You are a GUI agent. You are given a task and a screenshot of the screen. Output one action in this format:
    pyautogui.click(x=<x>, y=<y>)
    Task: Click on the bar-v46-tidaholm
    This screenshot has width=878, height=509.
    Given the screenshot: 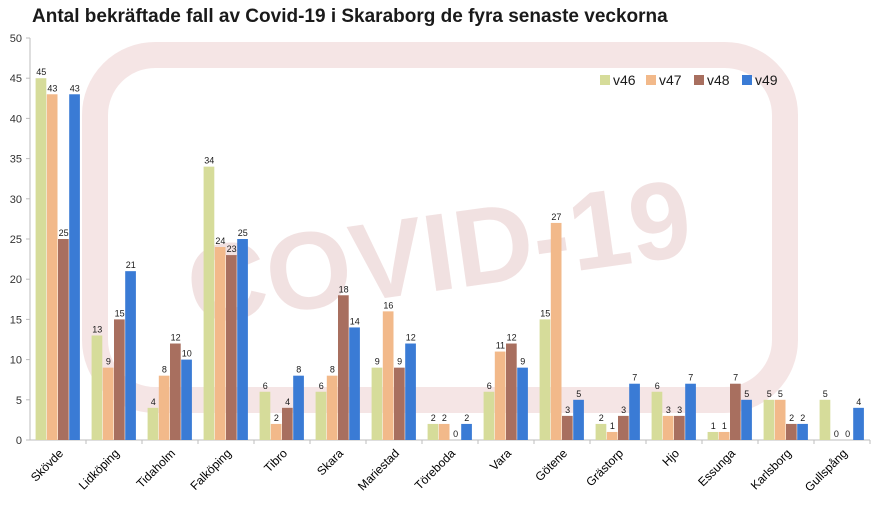 What is the action you would take?
    pyautogui.click(x=153, y=423)
    